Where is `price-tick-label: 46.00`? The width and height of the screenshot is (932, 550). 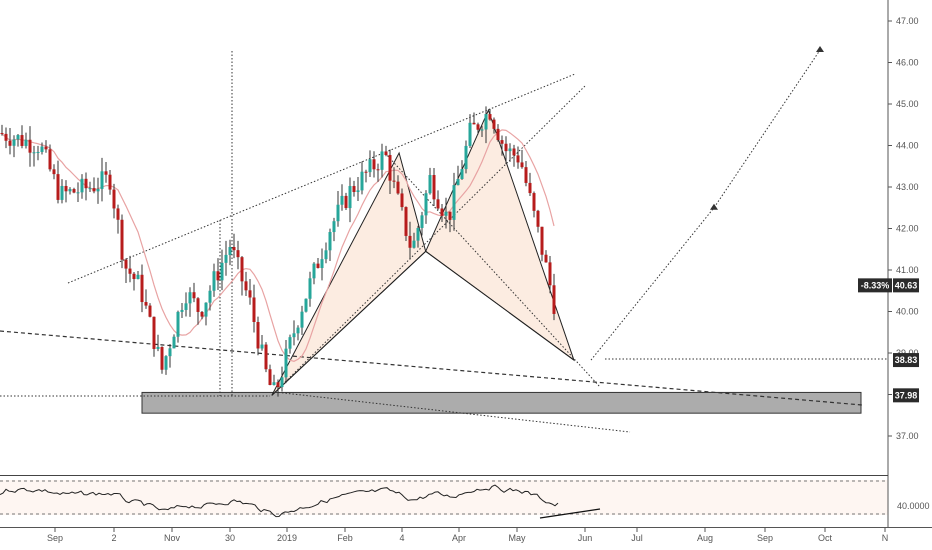
price-tick-label: 46.00 is located at coordinates (907, 63).